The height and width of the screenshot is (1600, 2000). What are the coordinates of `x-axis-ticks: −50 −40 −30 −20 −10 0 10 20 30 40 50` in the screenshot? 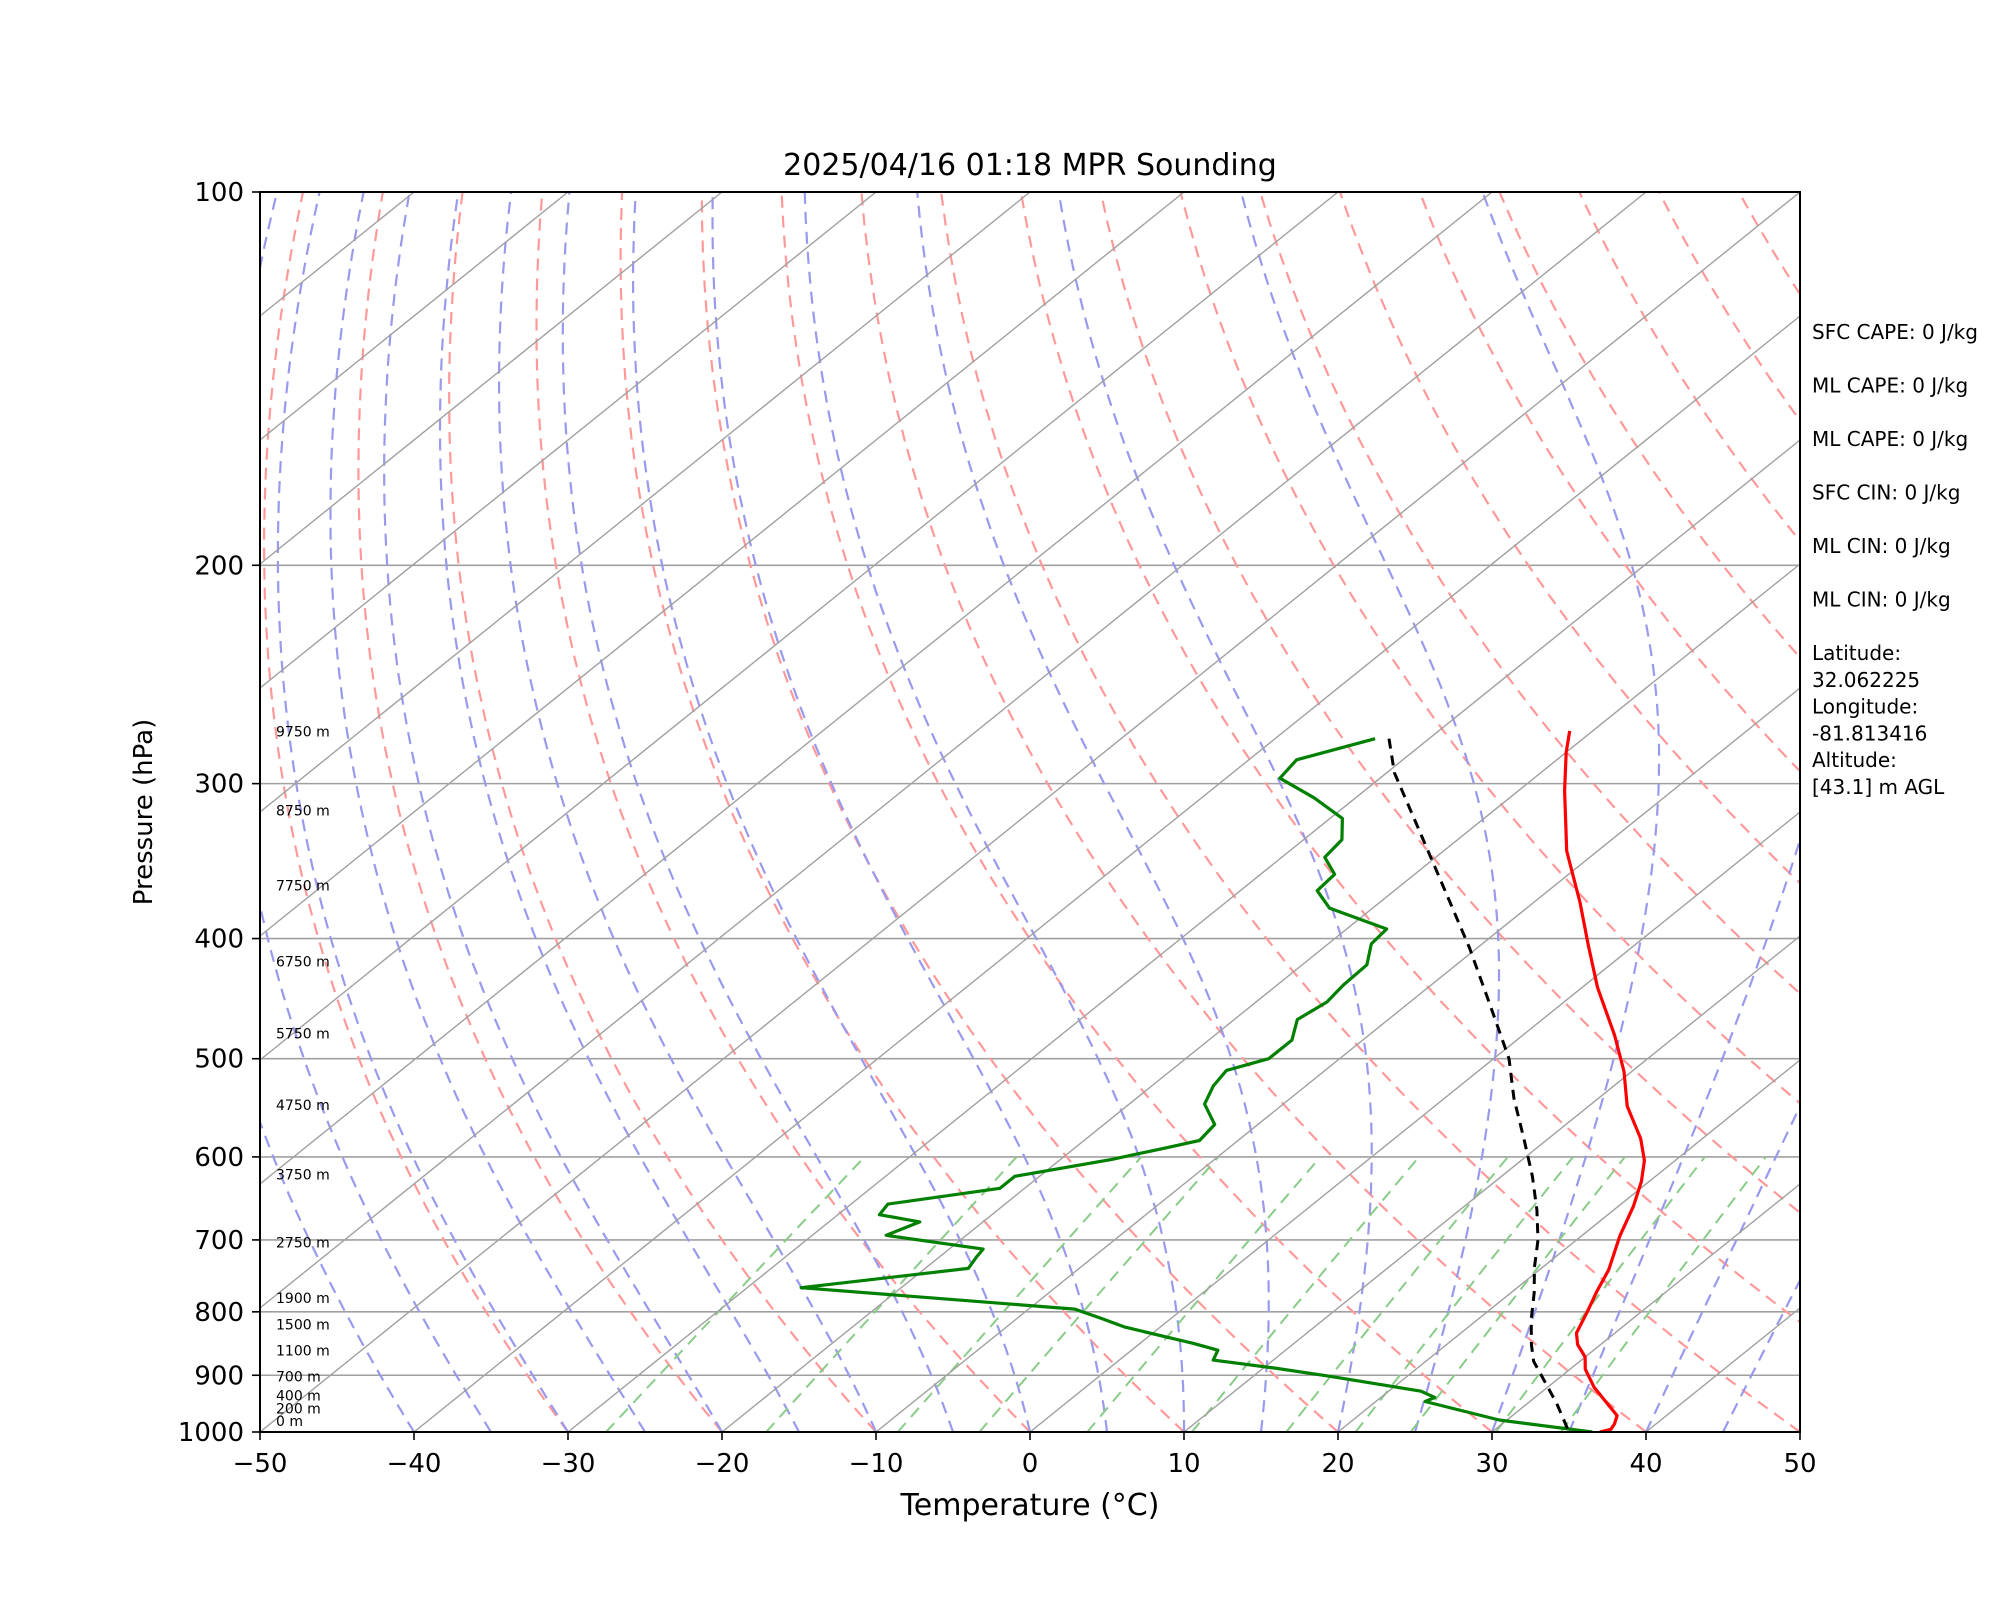 It's located at (1025, 1455).